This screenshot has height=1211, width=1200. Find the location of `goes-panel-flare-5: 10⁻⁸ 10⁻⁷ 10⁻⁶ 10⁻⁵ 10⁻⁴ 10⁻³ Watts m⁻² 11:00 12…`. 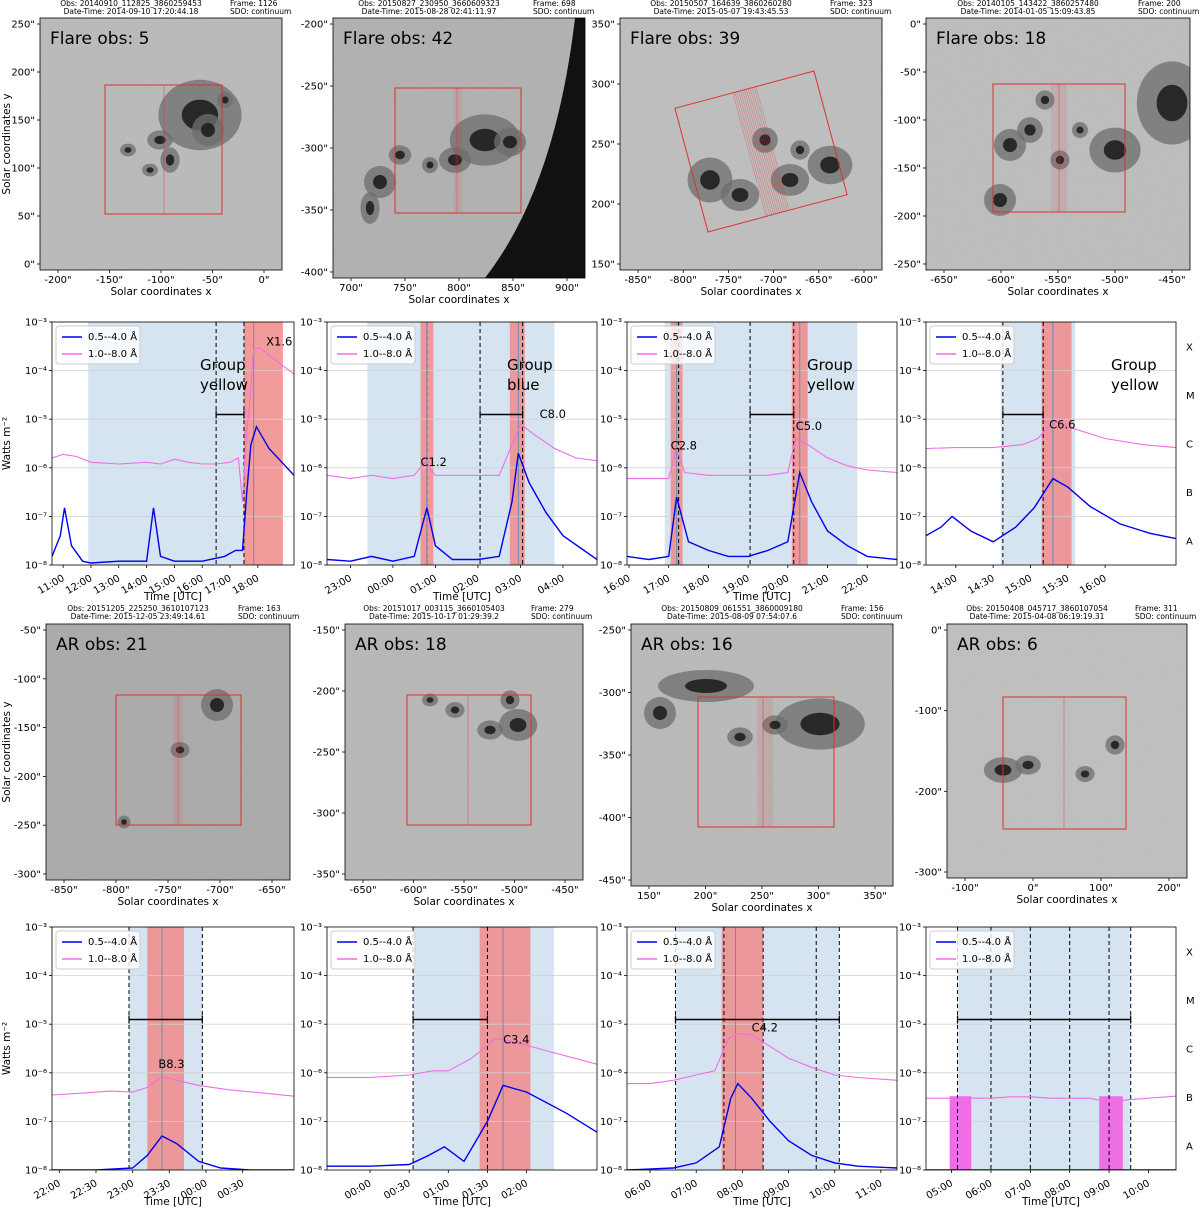

goes-panel-flare-5: 10⁻⁸ 10⁻⁷ 10⁻⁶ 10⁻⁵ 10⁻⁴ 10⁻³ Watts m⁻² 11:00 12… is located at coordinates (150, 453).